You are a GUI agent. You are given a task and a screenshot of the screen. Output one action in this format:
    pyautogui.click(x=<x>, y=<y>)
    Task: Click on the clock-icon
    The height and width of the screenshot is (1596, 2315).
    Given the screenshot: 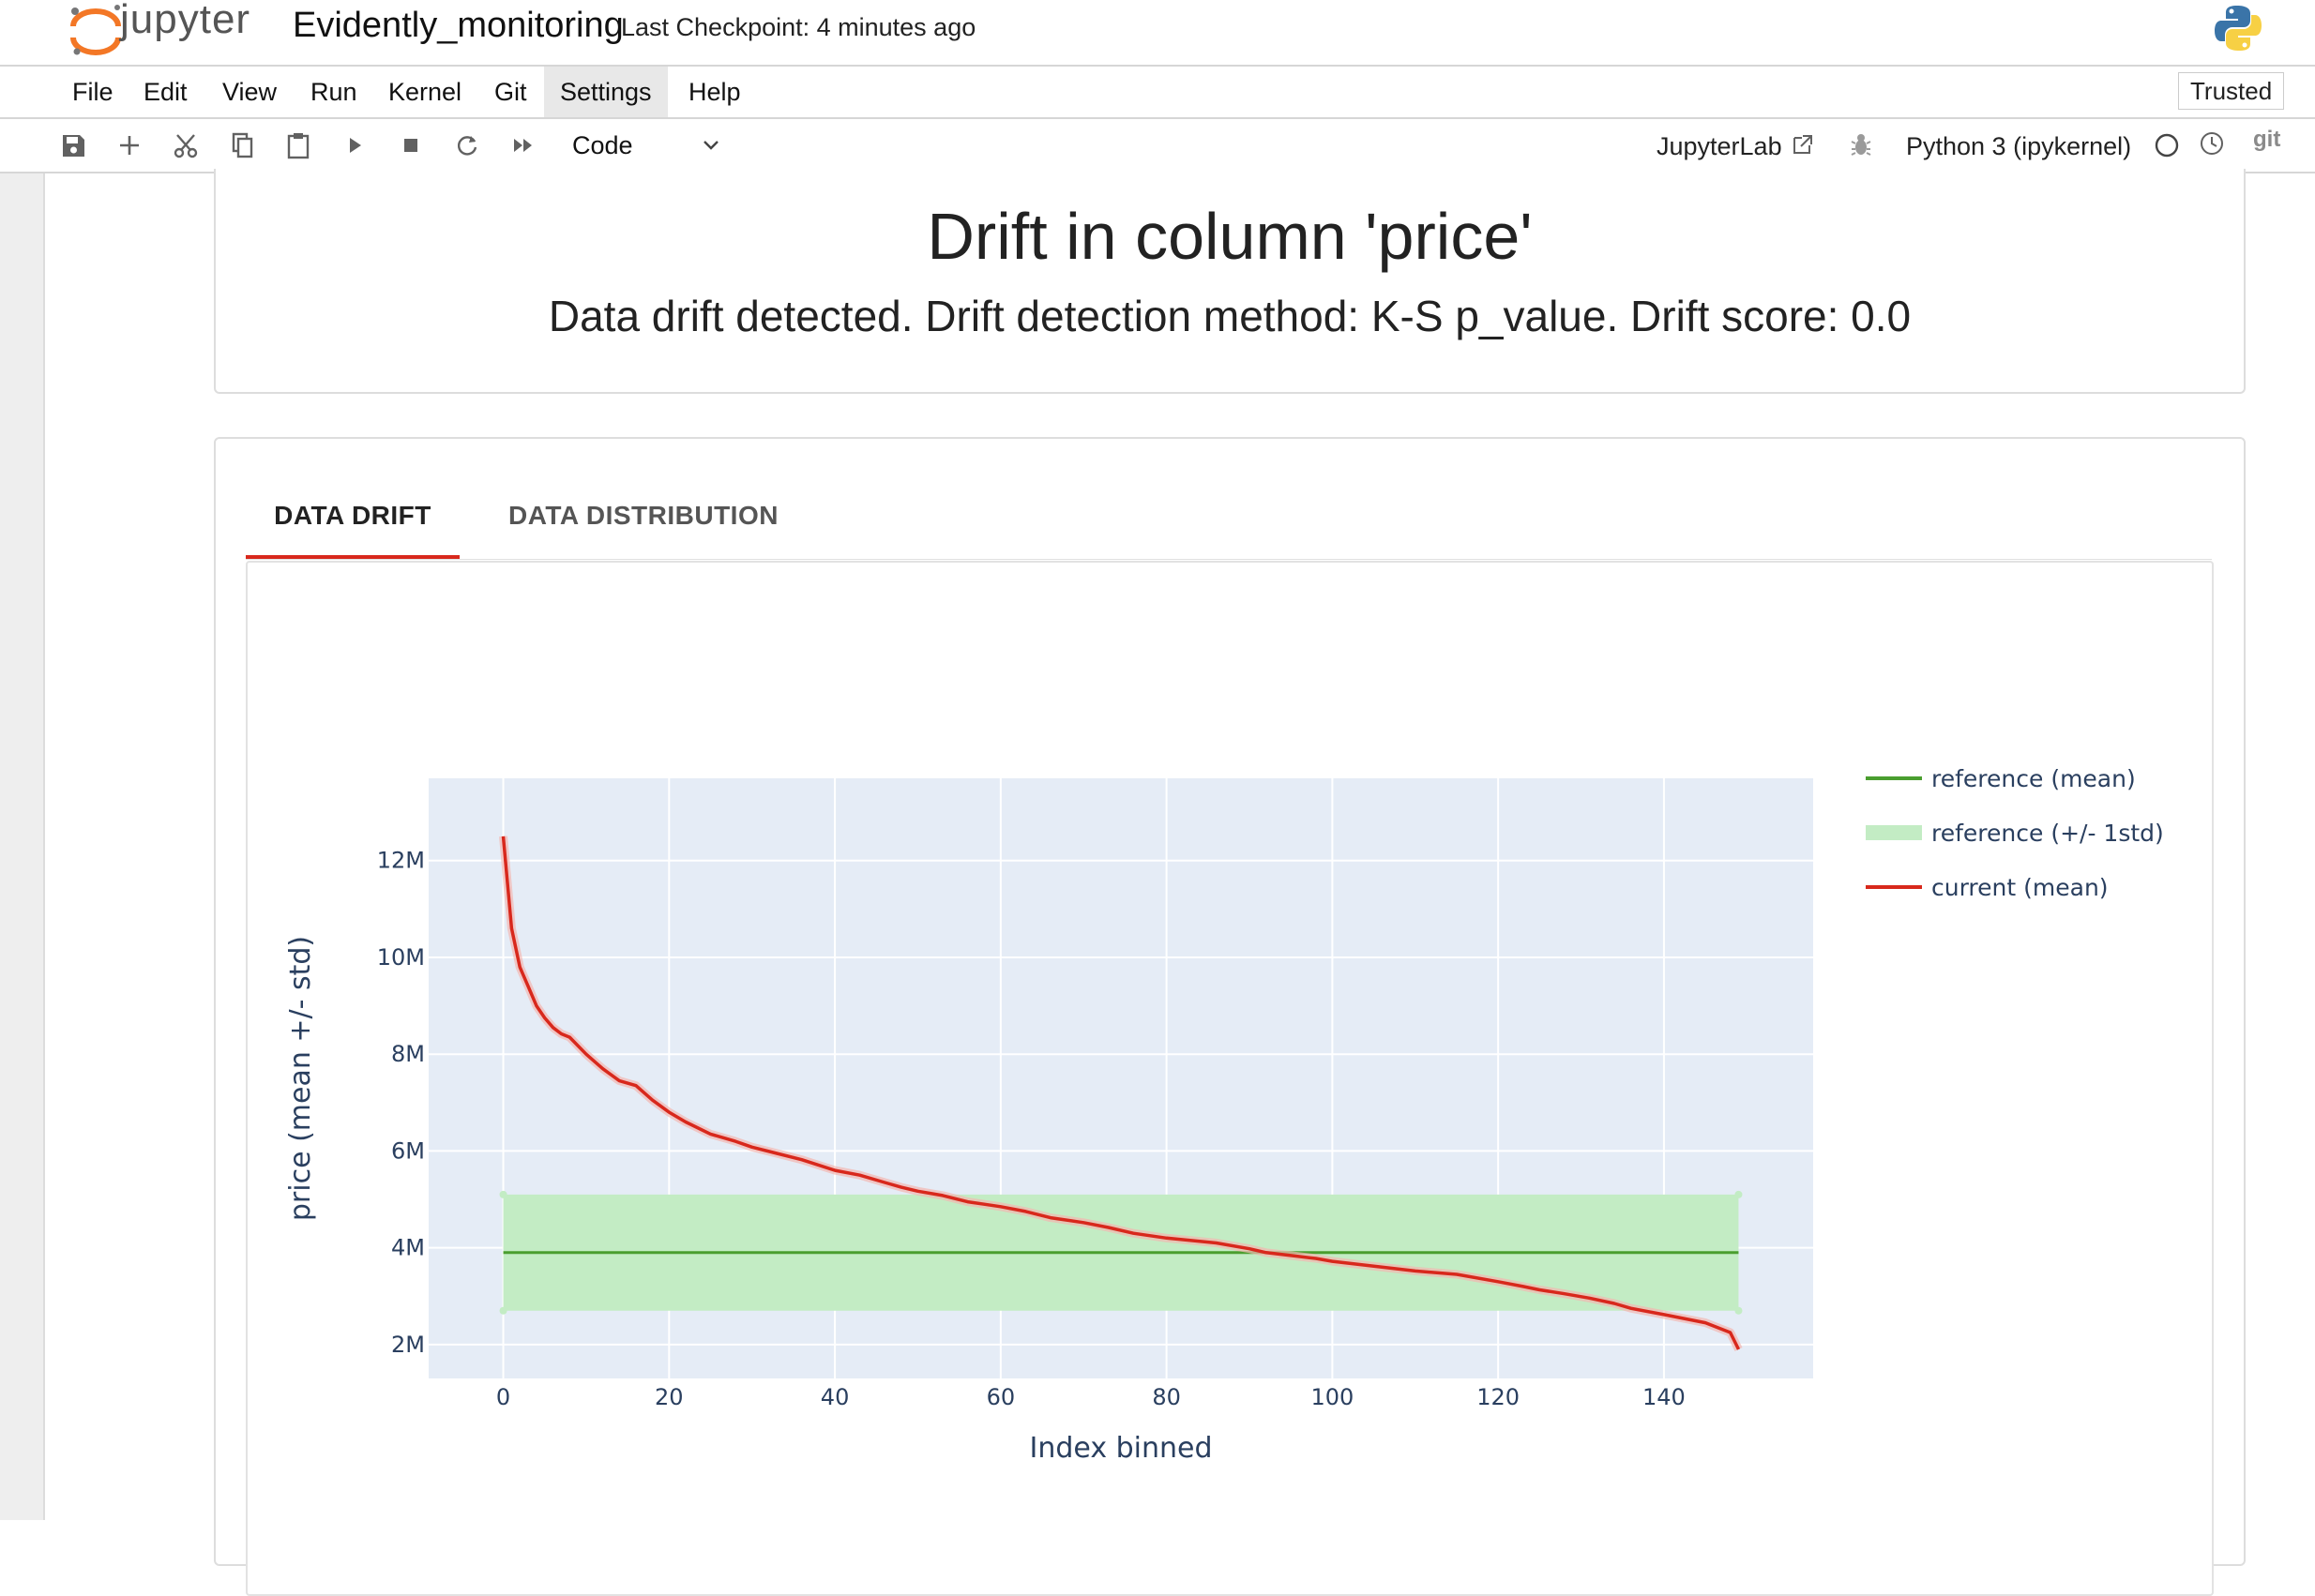 What is the action you would take?
    pyautogui.click(x=2212, y=145)
    